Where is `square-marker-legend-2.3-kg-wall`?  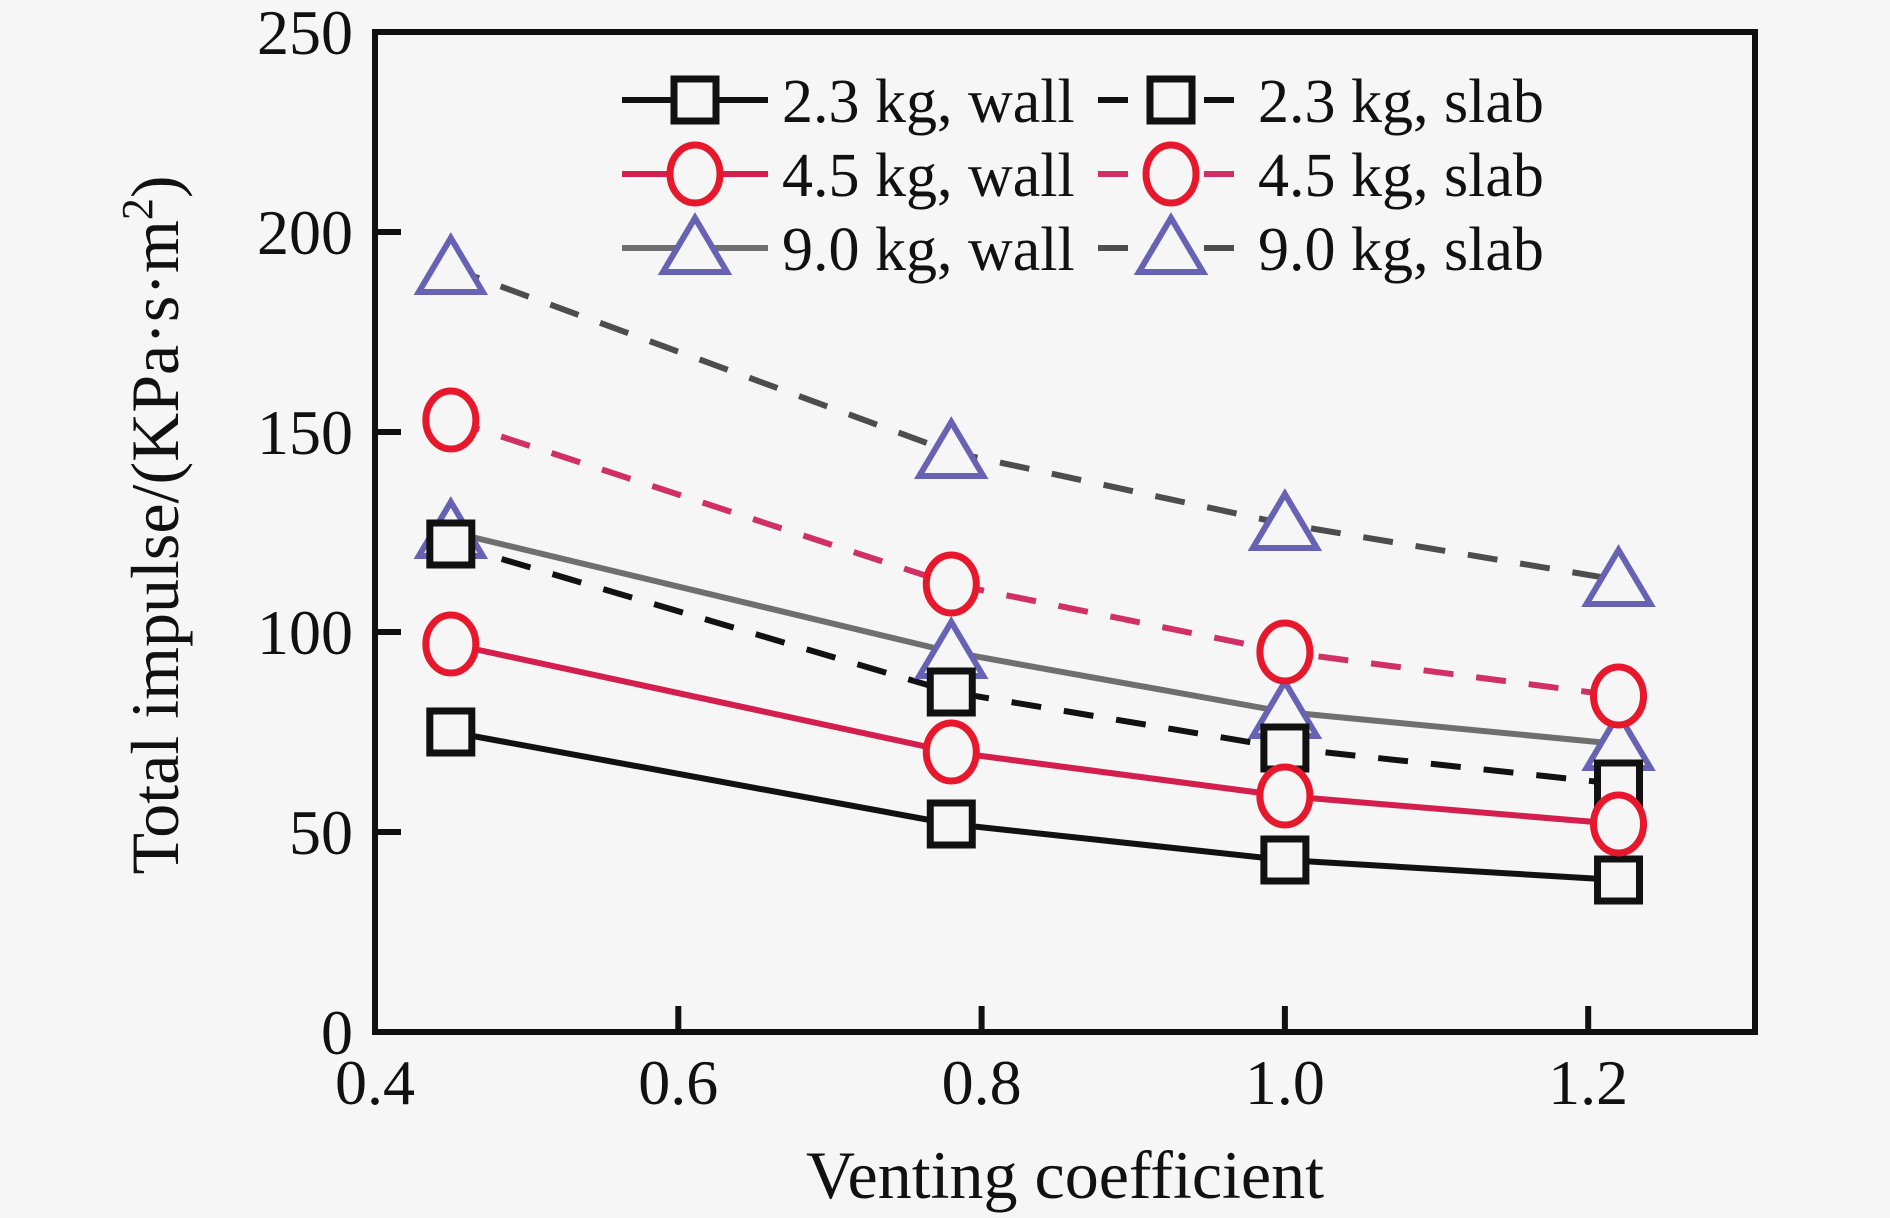 square-marker-legend-2.3-kg-wall is located at coordinates (695, 100).